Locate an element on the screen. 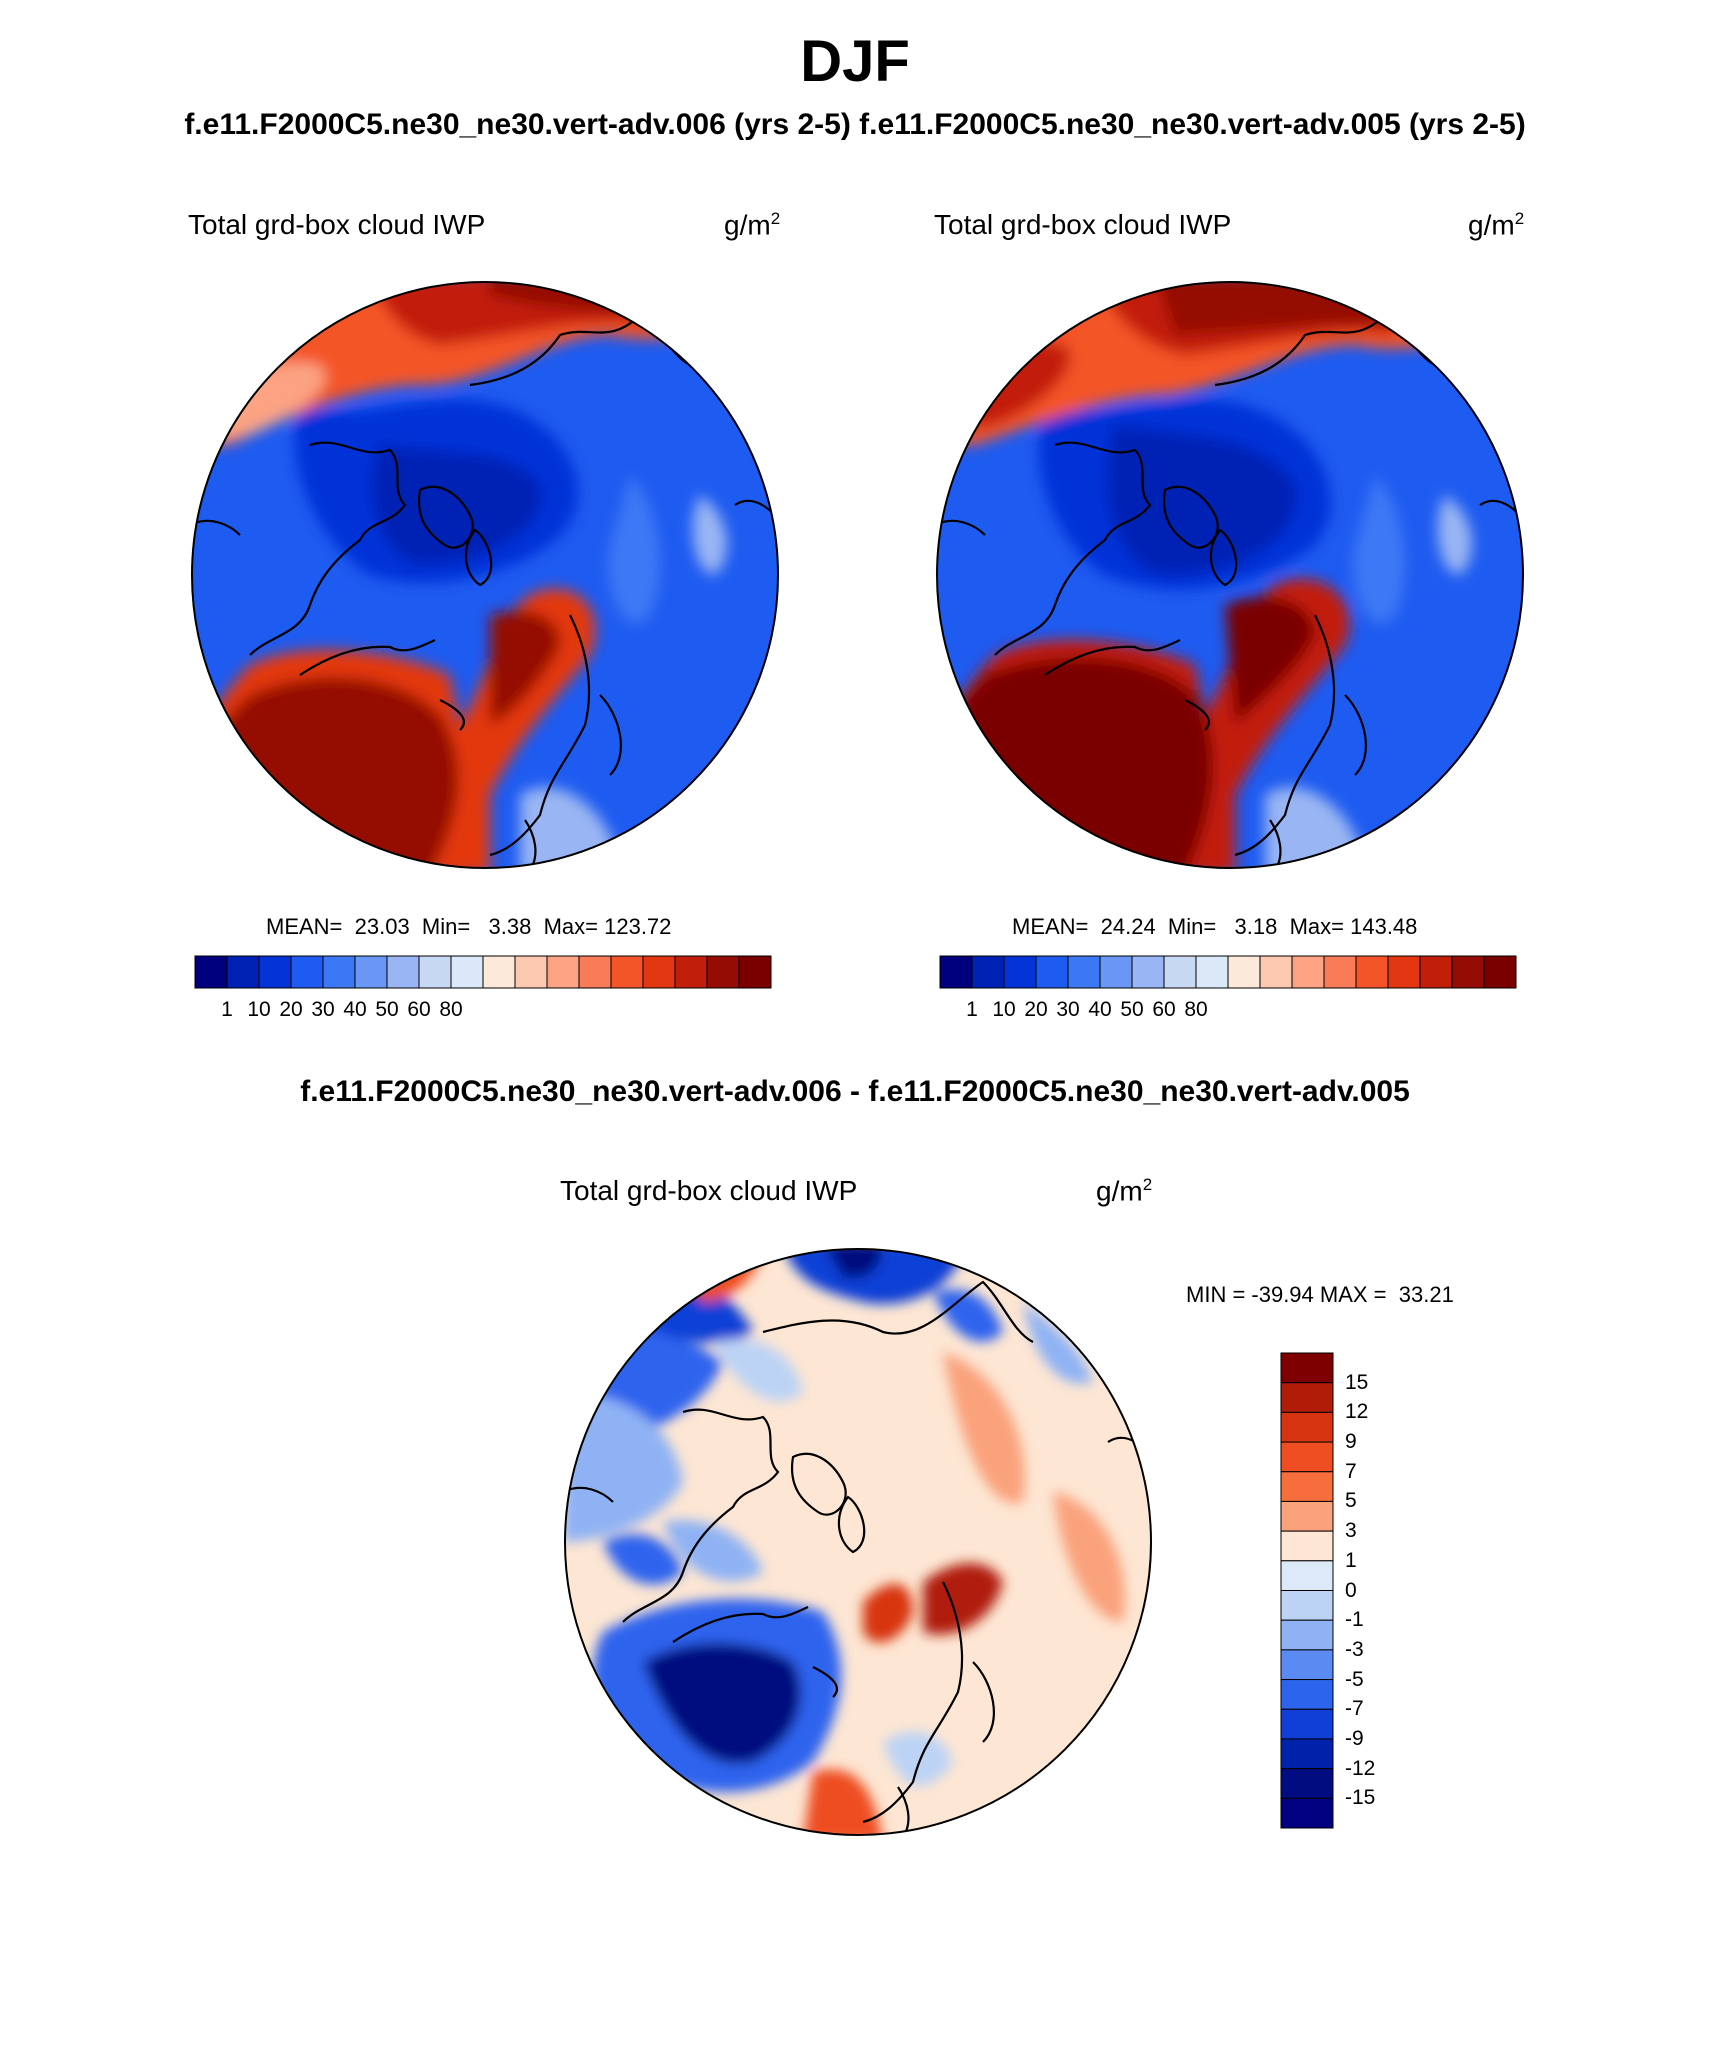  panel3-map-border is located at coordinates (858, 1542).